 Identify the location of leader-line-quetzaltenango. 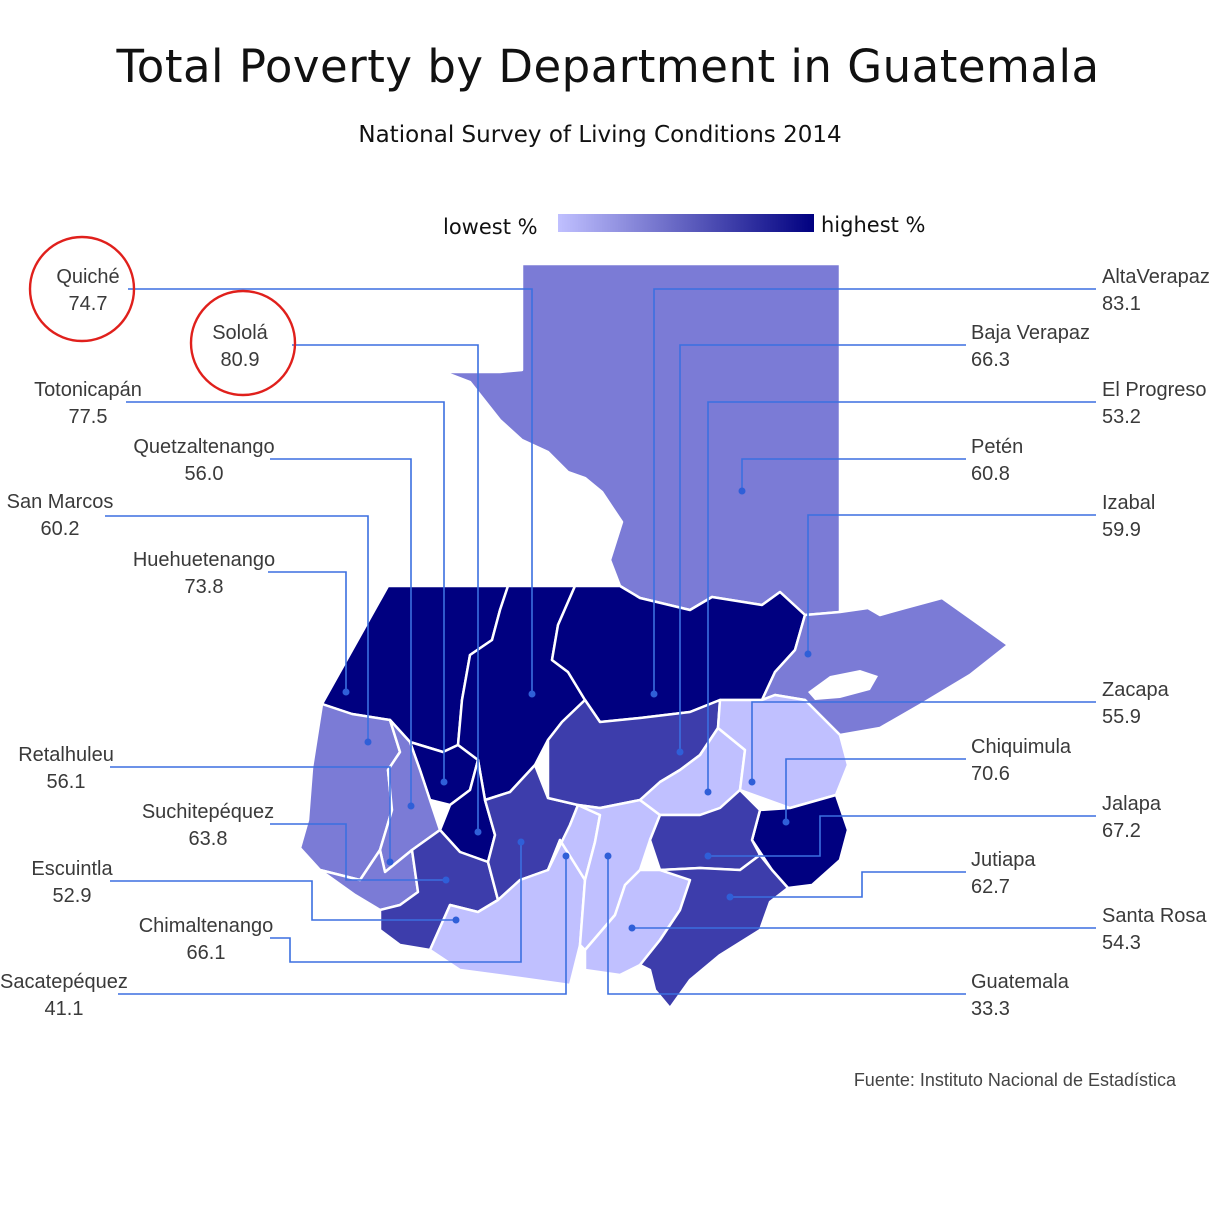
(341, 632).